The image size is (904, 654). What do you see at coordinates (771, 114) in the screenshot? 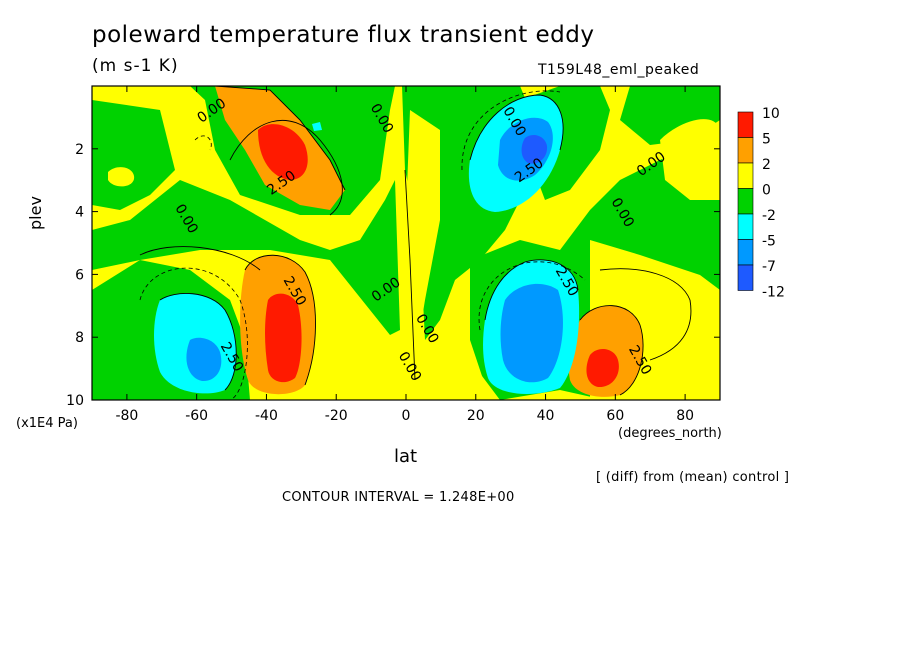
I see `legend-label: 10` at bounding box center [771, 114].